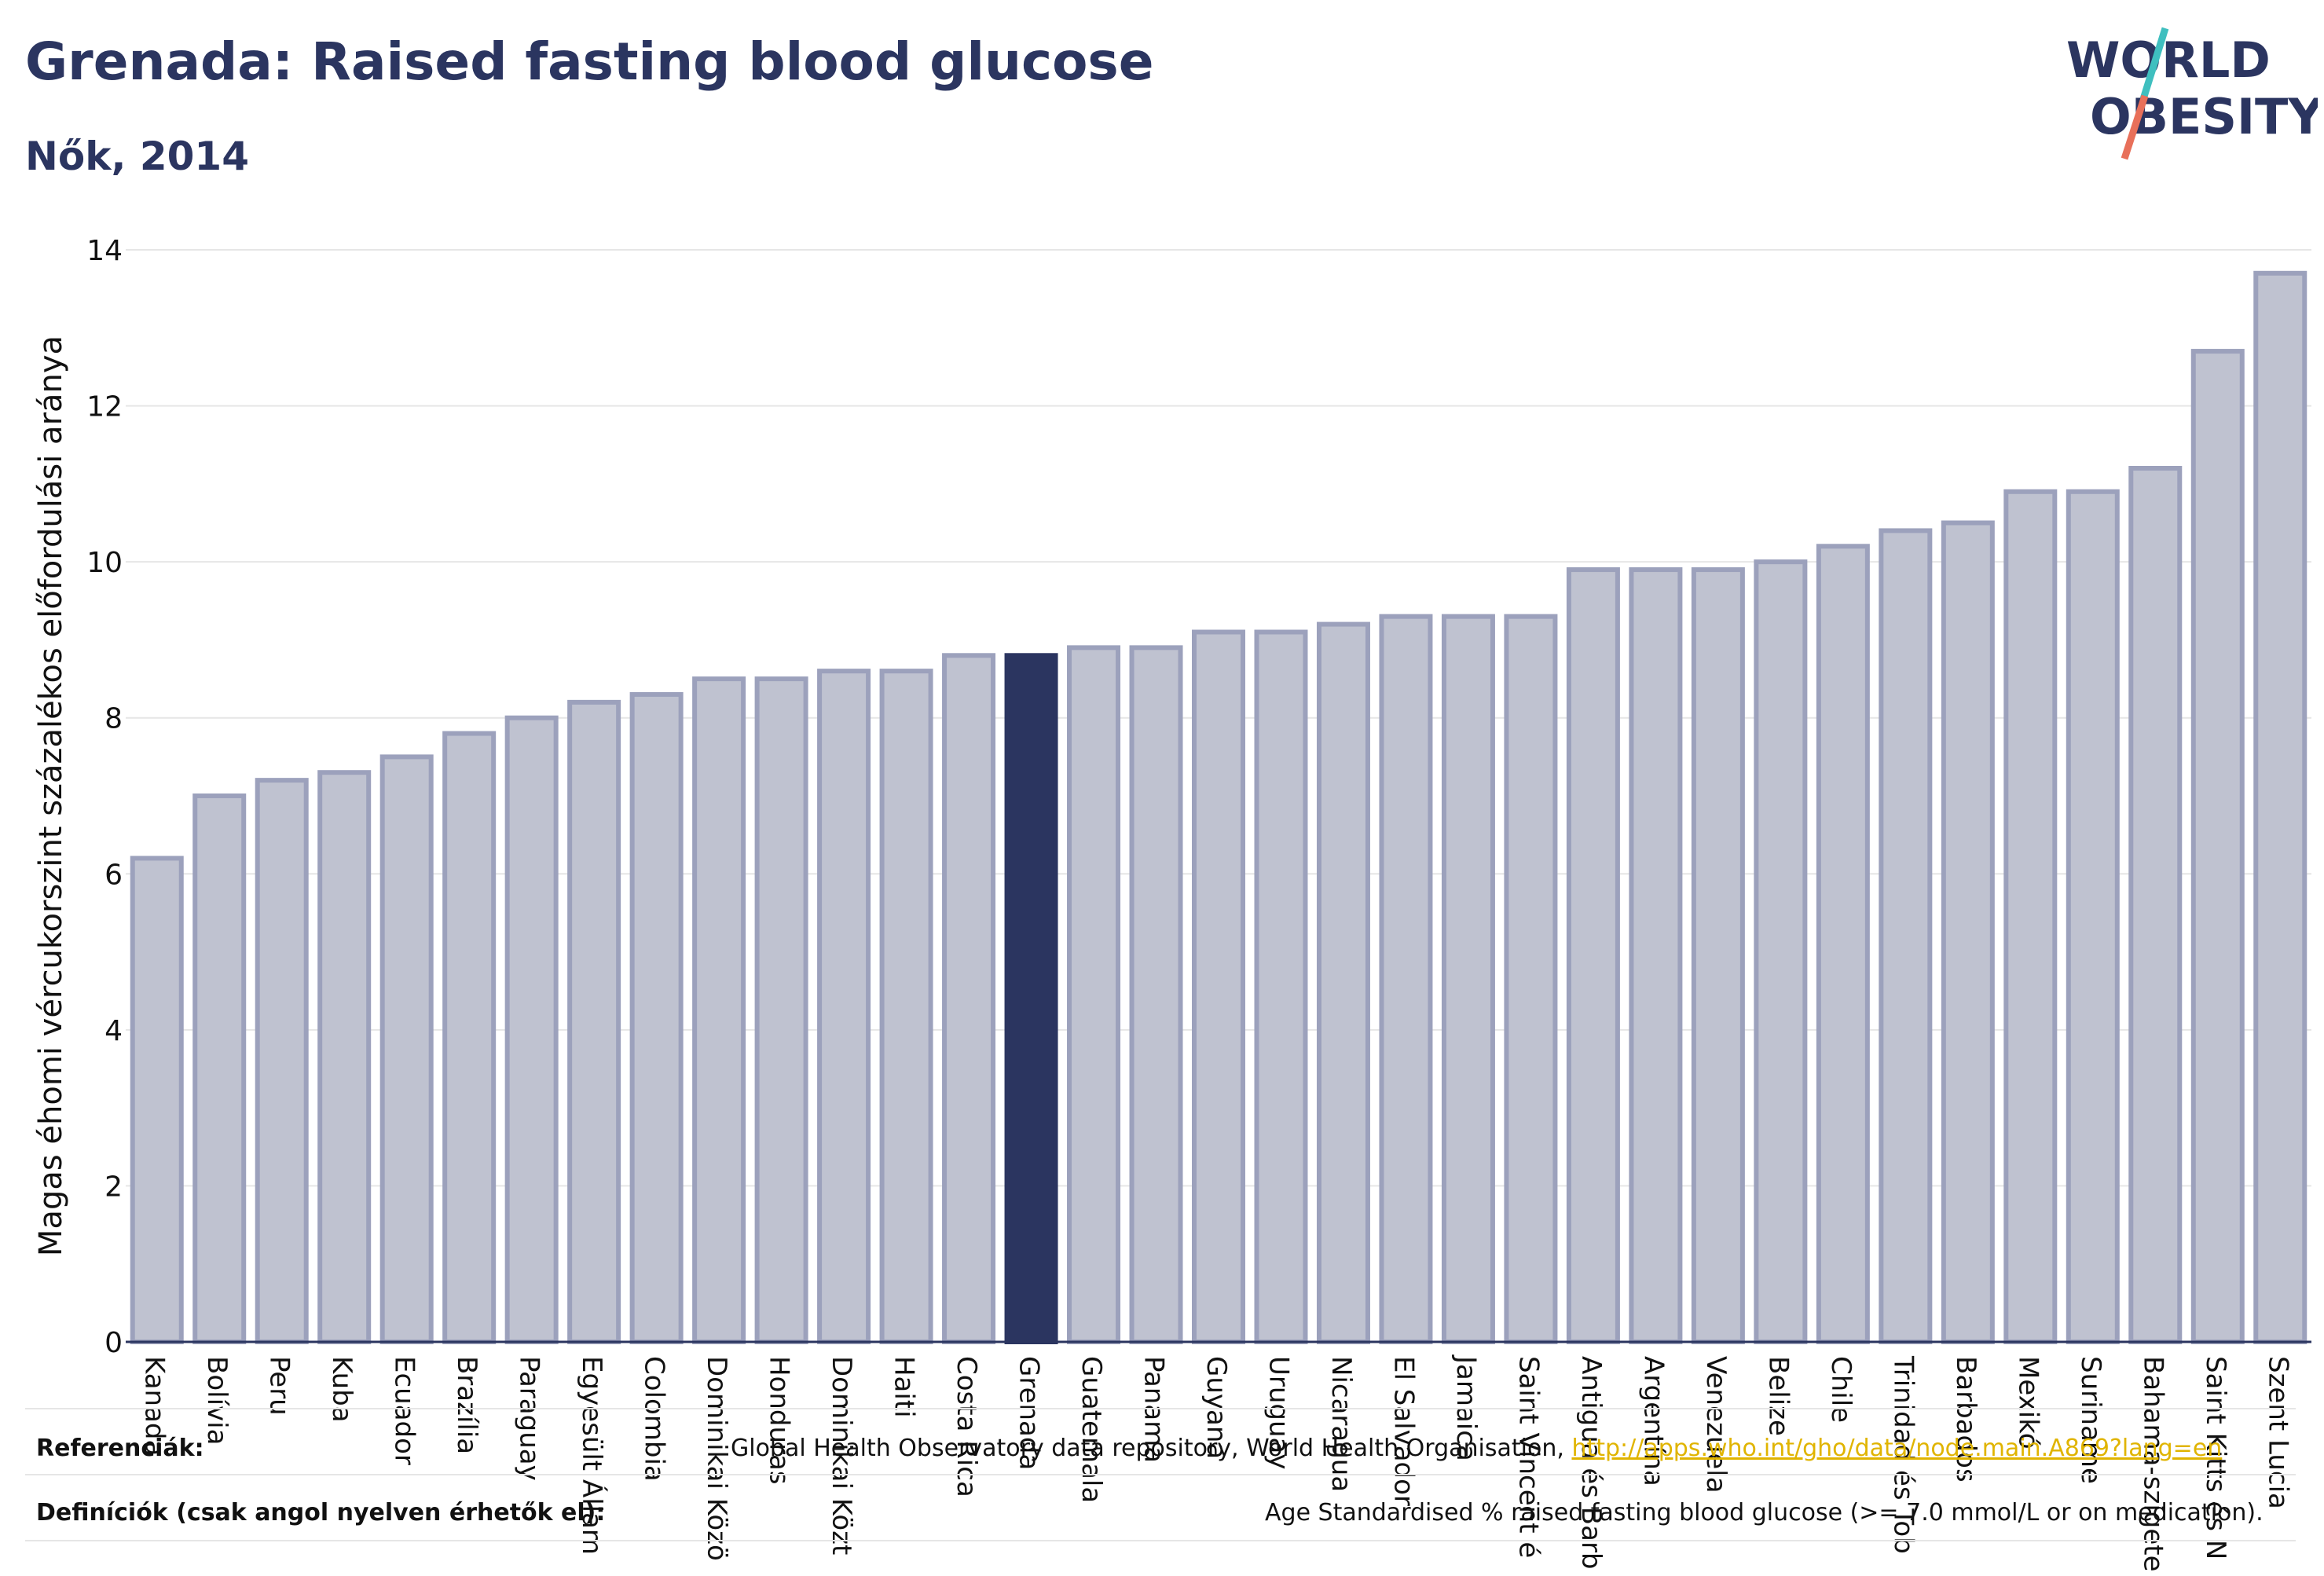  I want to click on footer-divider-bottom, so click(1160, 1540).